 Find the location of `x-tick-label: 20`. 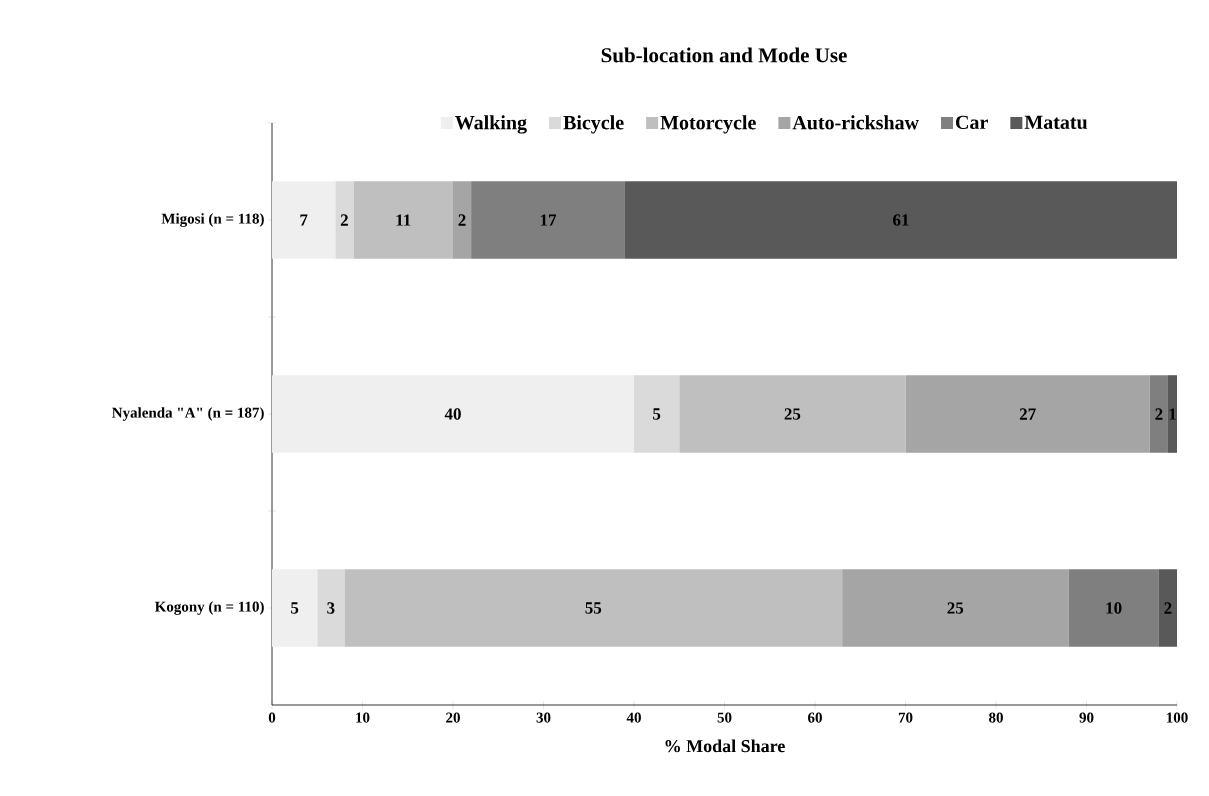

x-tick-label: 20 is located at coordinates (453, 717).